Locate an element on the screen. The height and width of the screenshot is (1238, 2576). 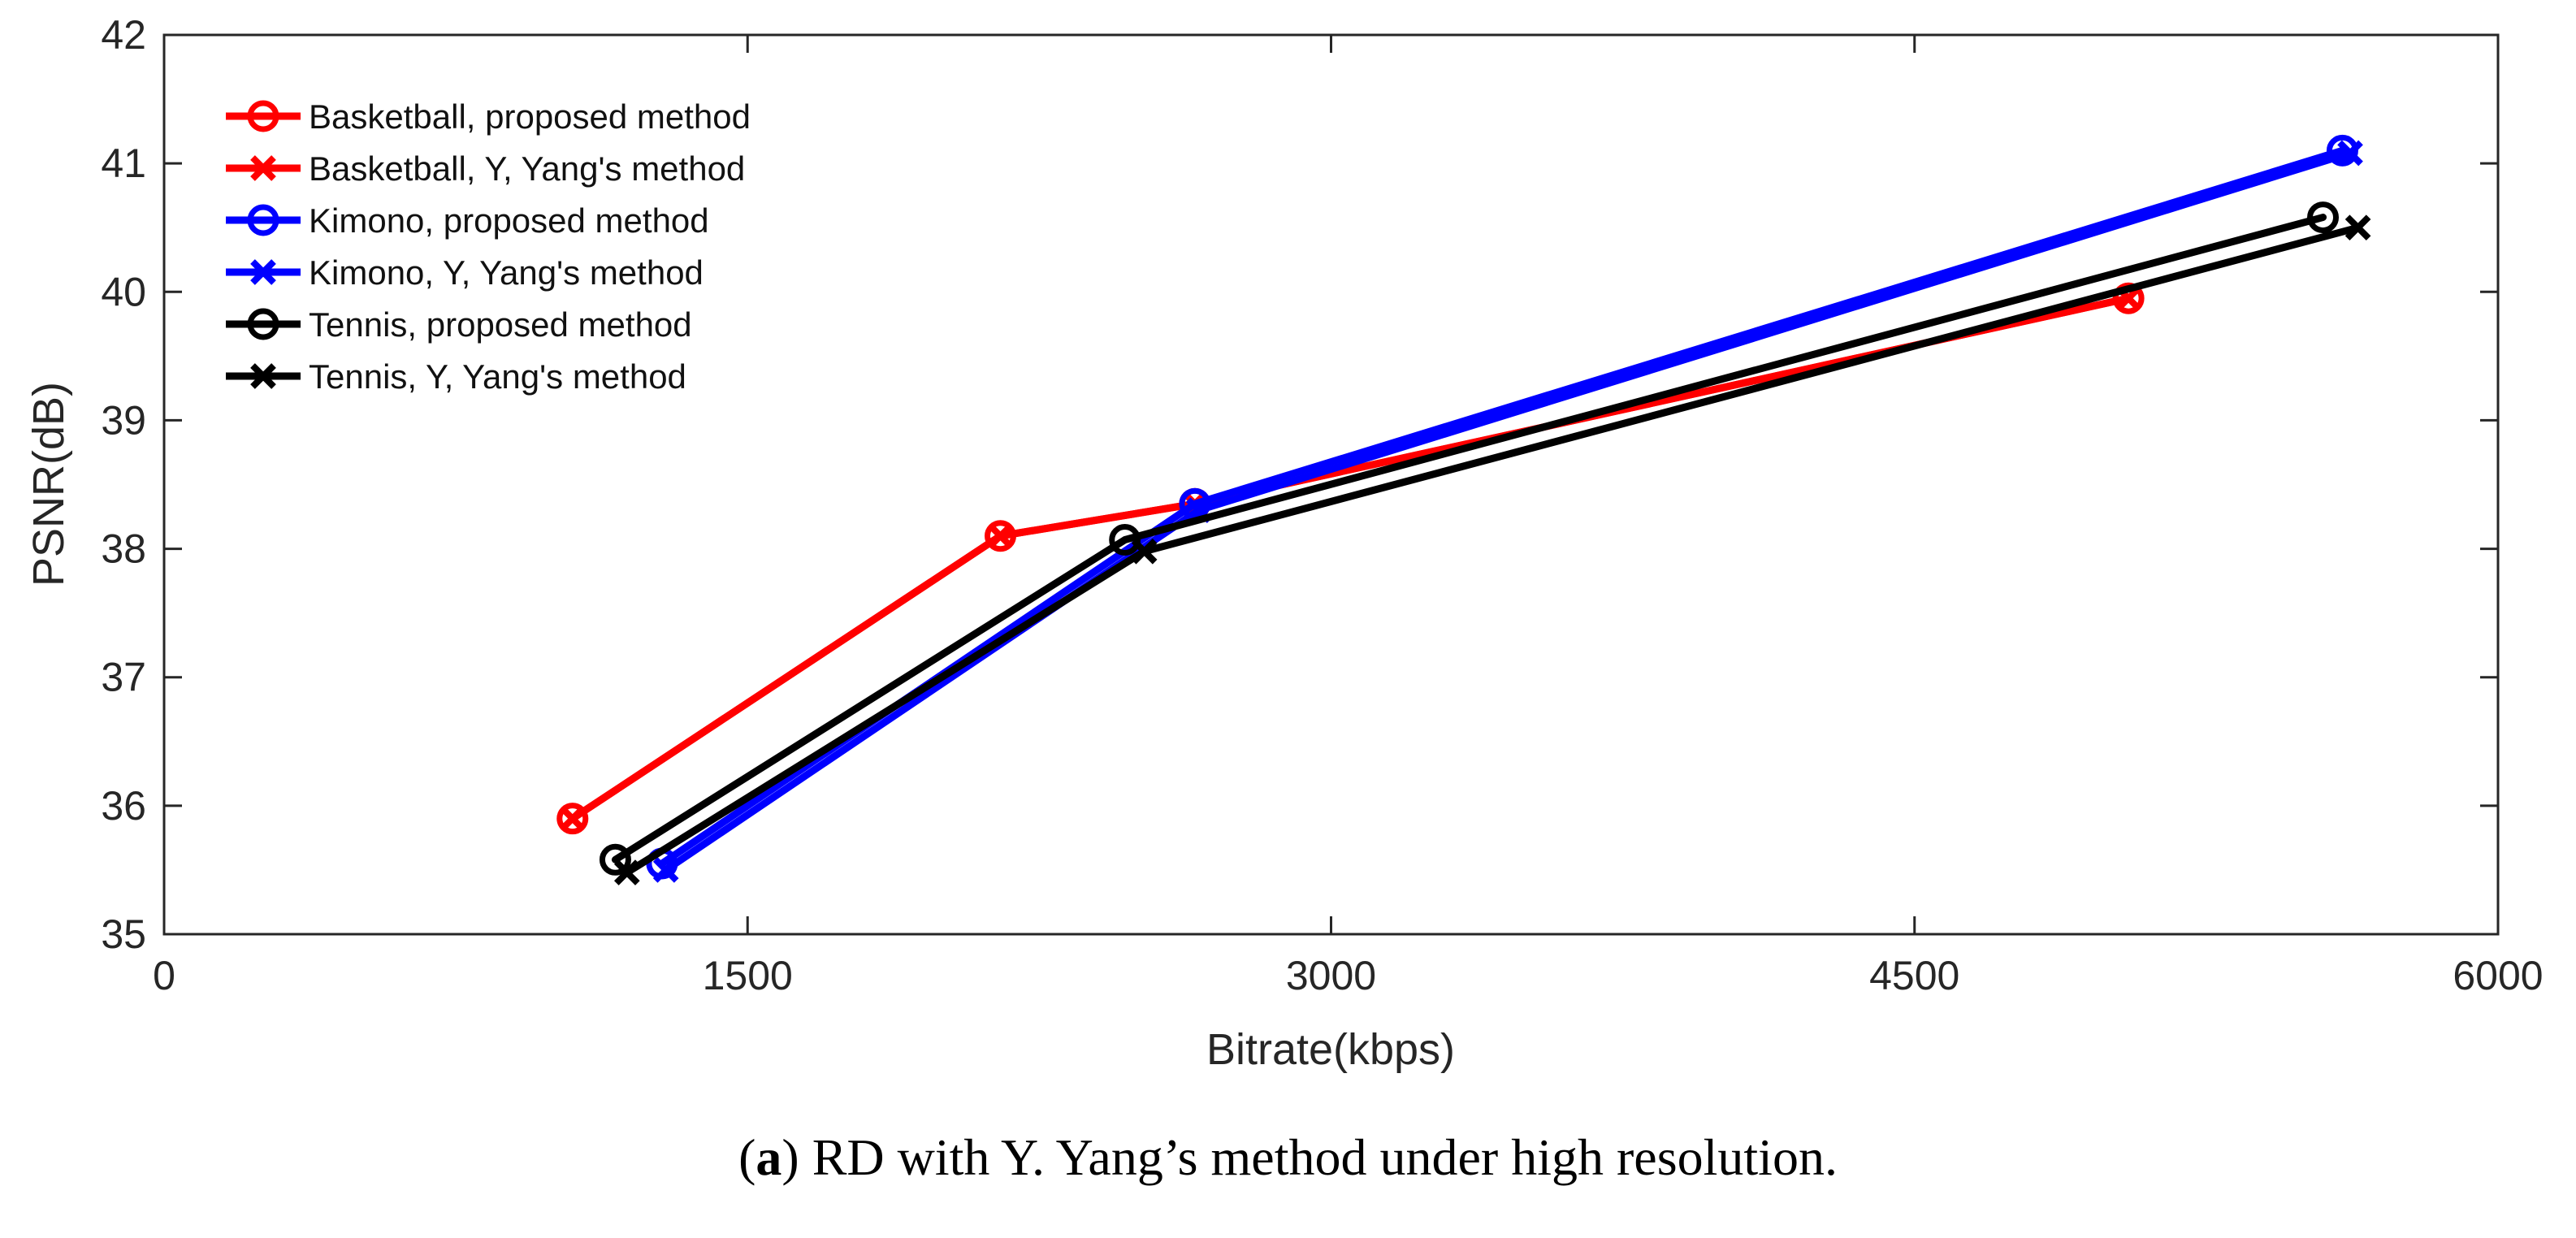
y-tick-label: 42 is located at coordinates (124, 35).